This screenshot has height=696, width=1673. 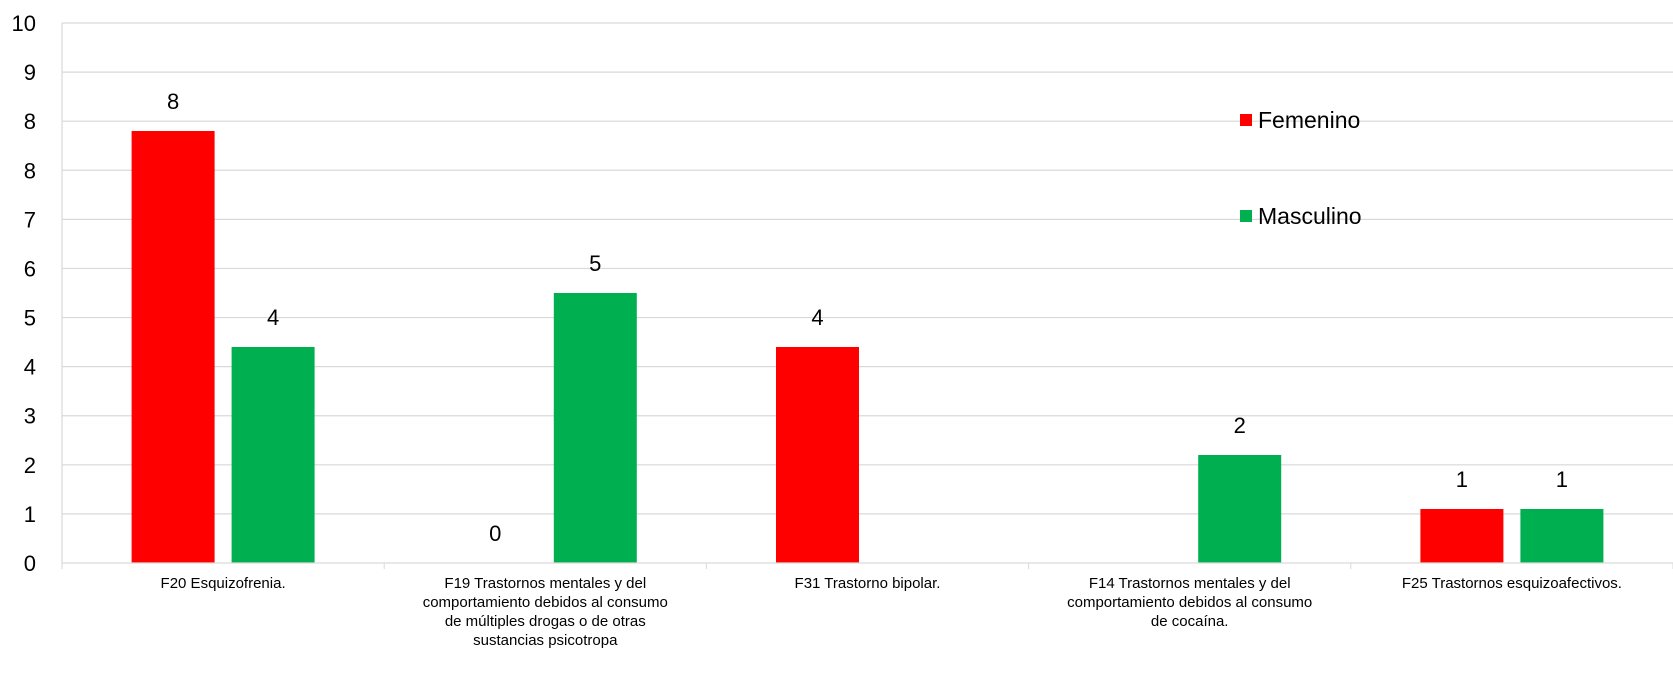 I want to click on y-tick-label: 2, so click(x=30, y=465).